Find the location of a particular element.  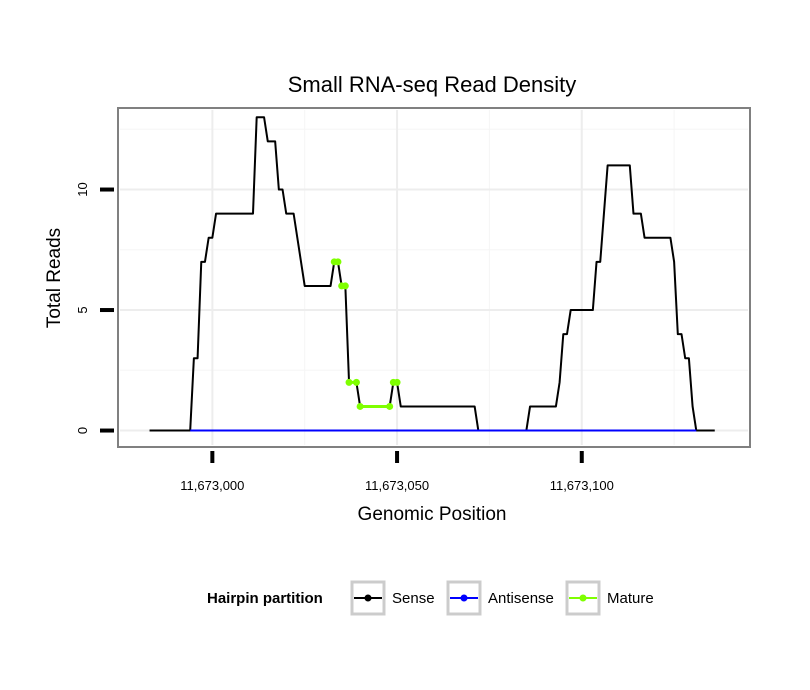

y-tick-label-2: 10 is located at coordinates (82, 189).